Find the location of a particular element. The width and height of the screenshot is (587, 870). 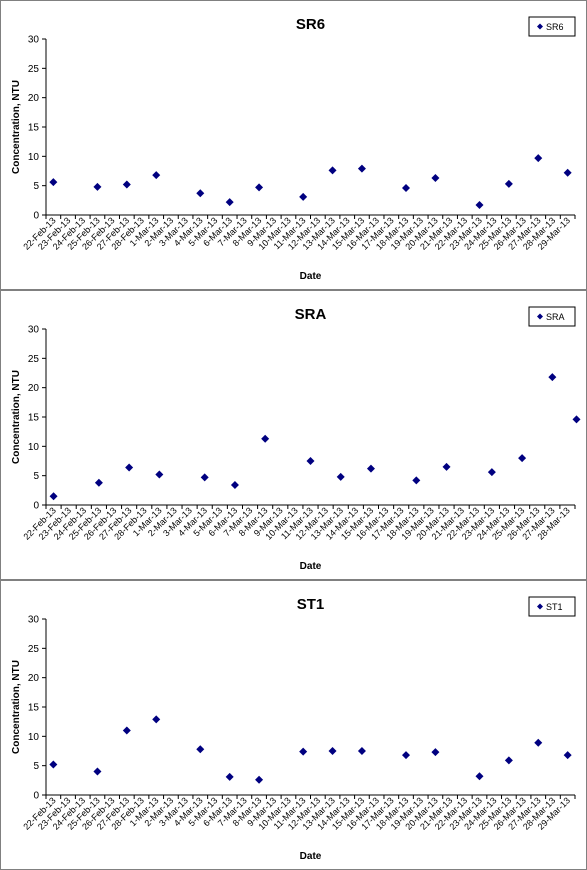

legend-label: SR6 is located at coordinates (555, 27).